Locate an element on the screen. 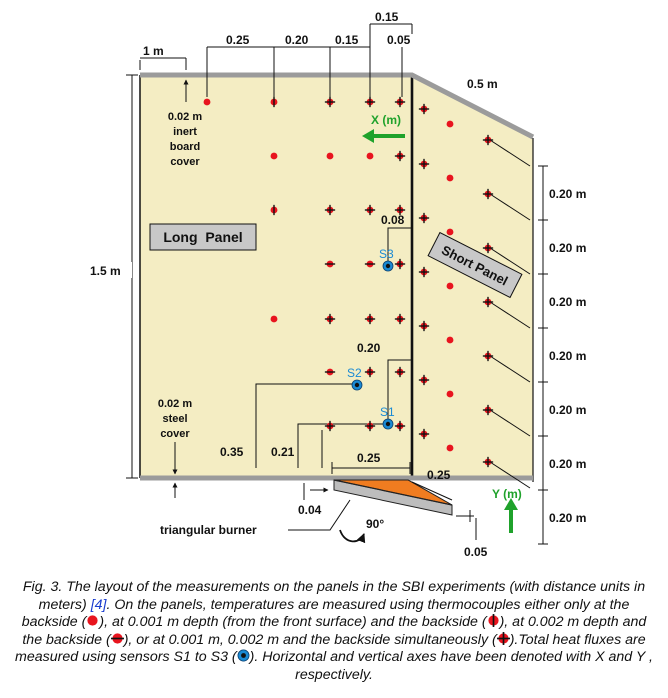  bottom-025-dimension is located at coordinates (371, 468).